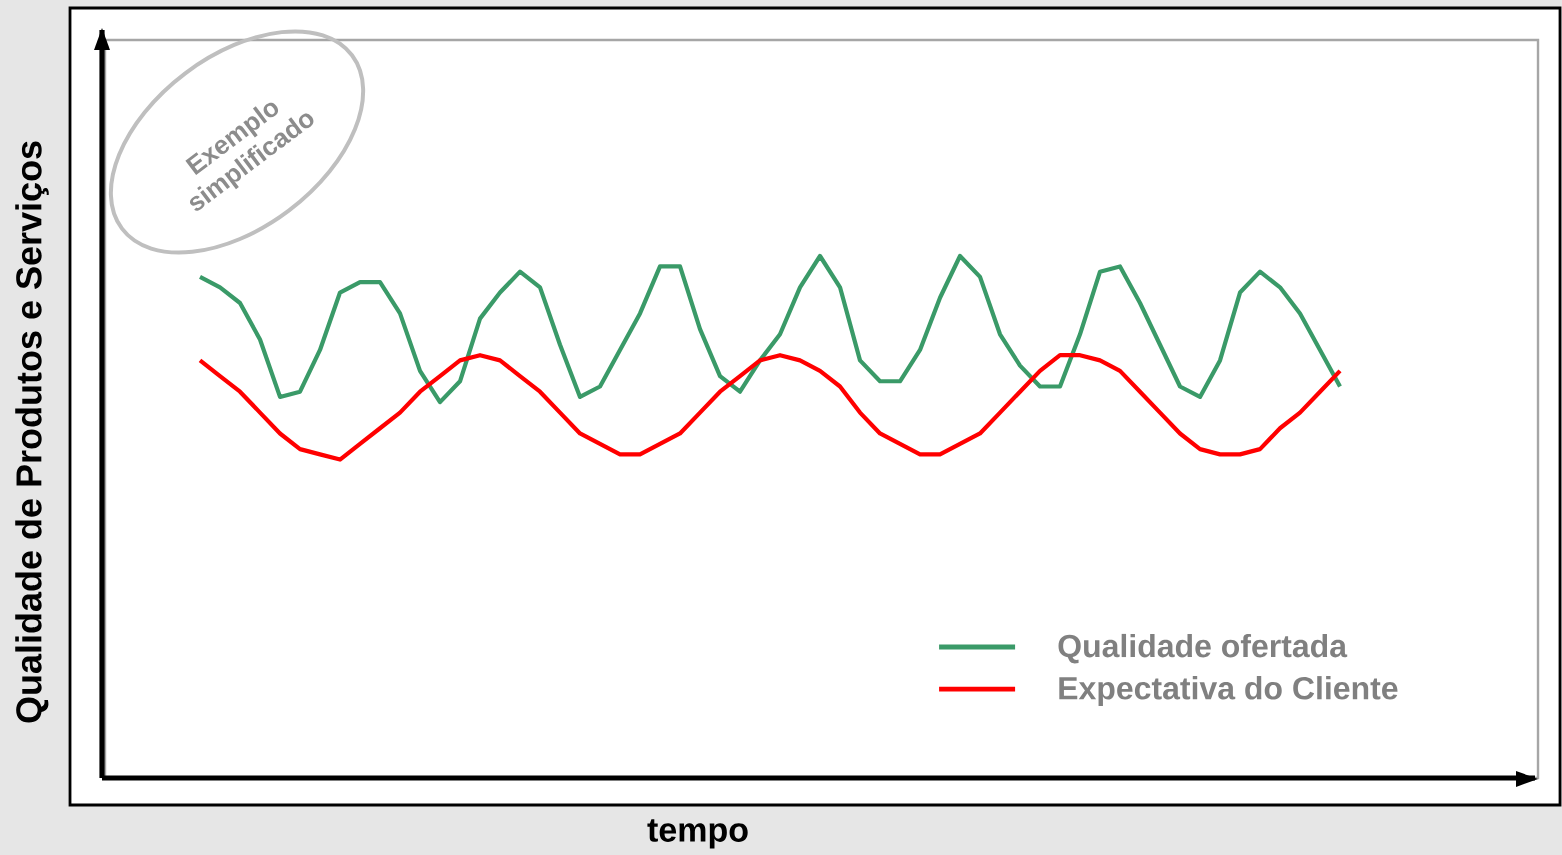  I want to click on y-axis-title: Qualidade de Produtos e Serviços, so click(32, 432).